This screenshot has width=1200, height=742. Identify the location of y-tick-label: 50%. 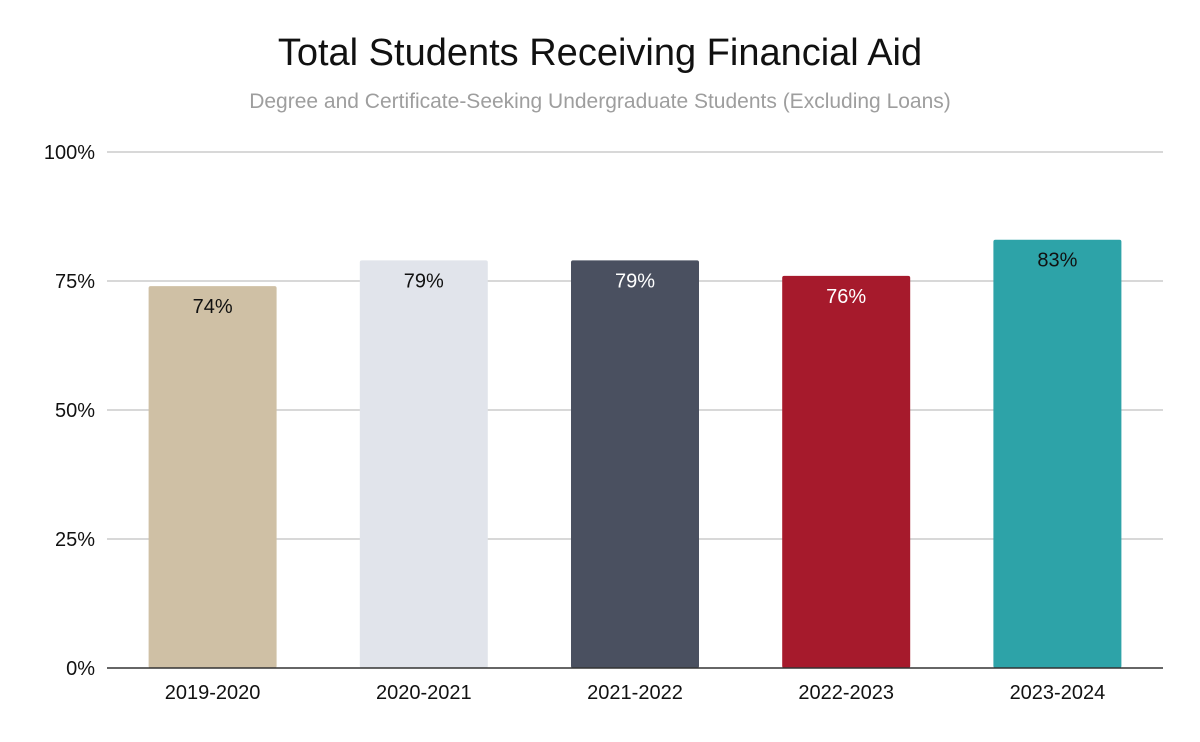
(75, 411).